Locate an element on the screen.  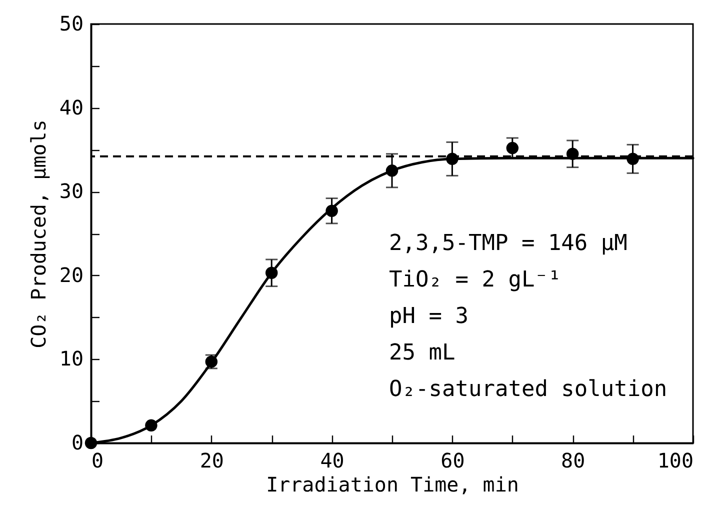
y-tick-label: 10 is located at coordinates (71, 358).